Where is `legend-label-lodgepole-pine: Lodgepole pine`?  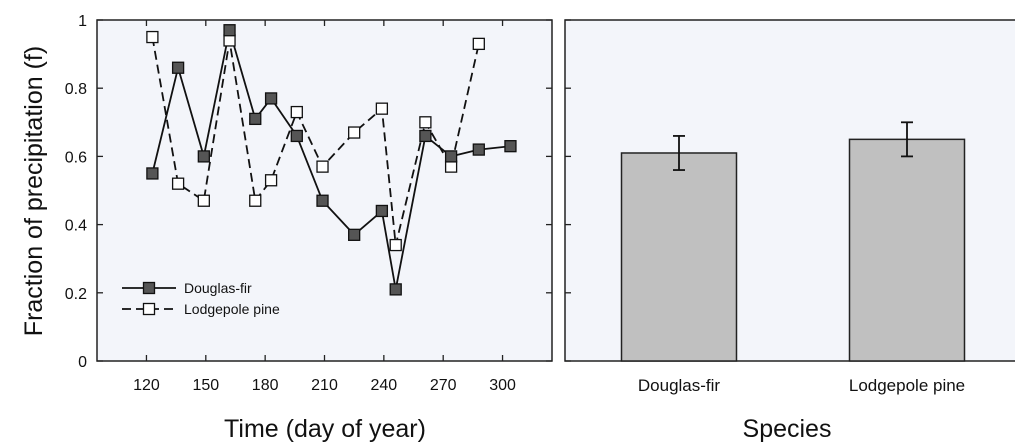 legend-label-lodgepole-pine: Lodgepole pine is located at coordinates (232, 309).